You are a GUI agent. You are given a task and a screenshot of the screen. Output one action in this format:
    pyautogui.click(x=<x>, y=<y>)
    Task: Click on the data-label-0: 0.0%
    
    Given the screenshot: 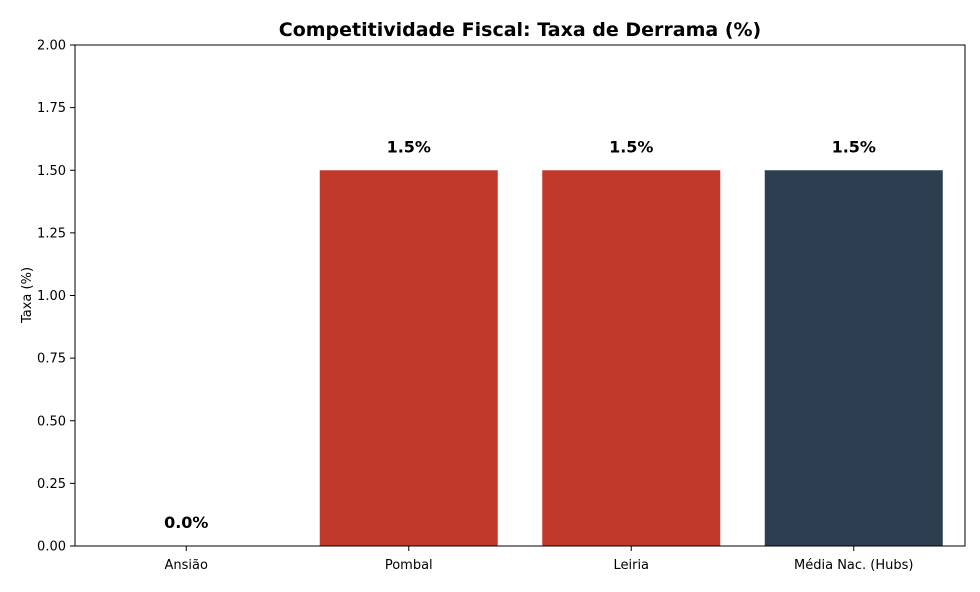 What is the action you would take?
    pyautogui.click(x=186, y=522)
    